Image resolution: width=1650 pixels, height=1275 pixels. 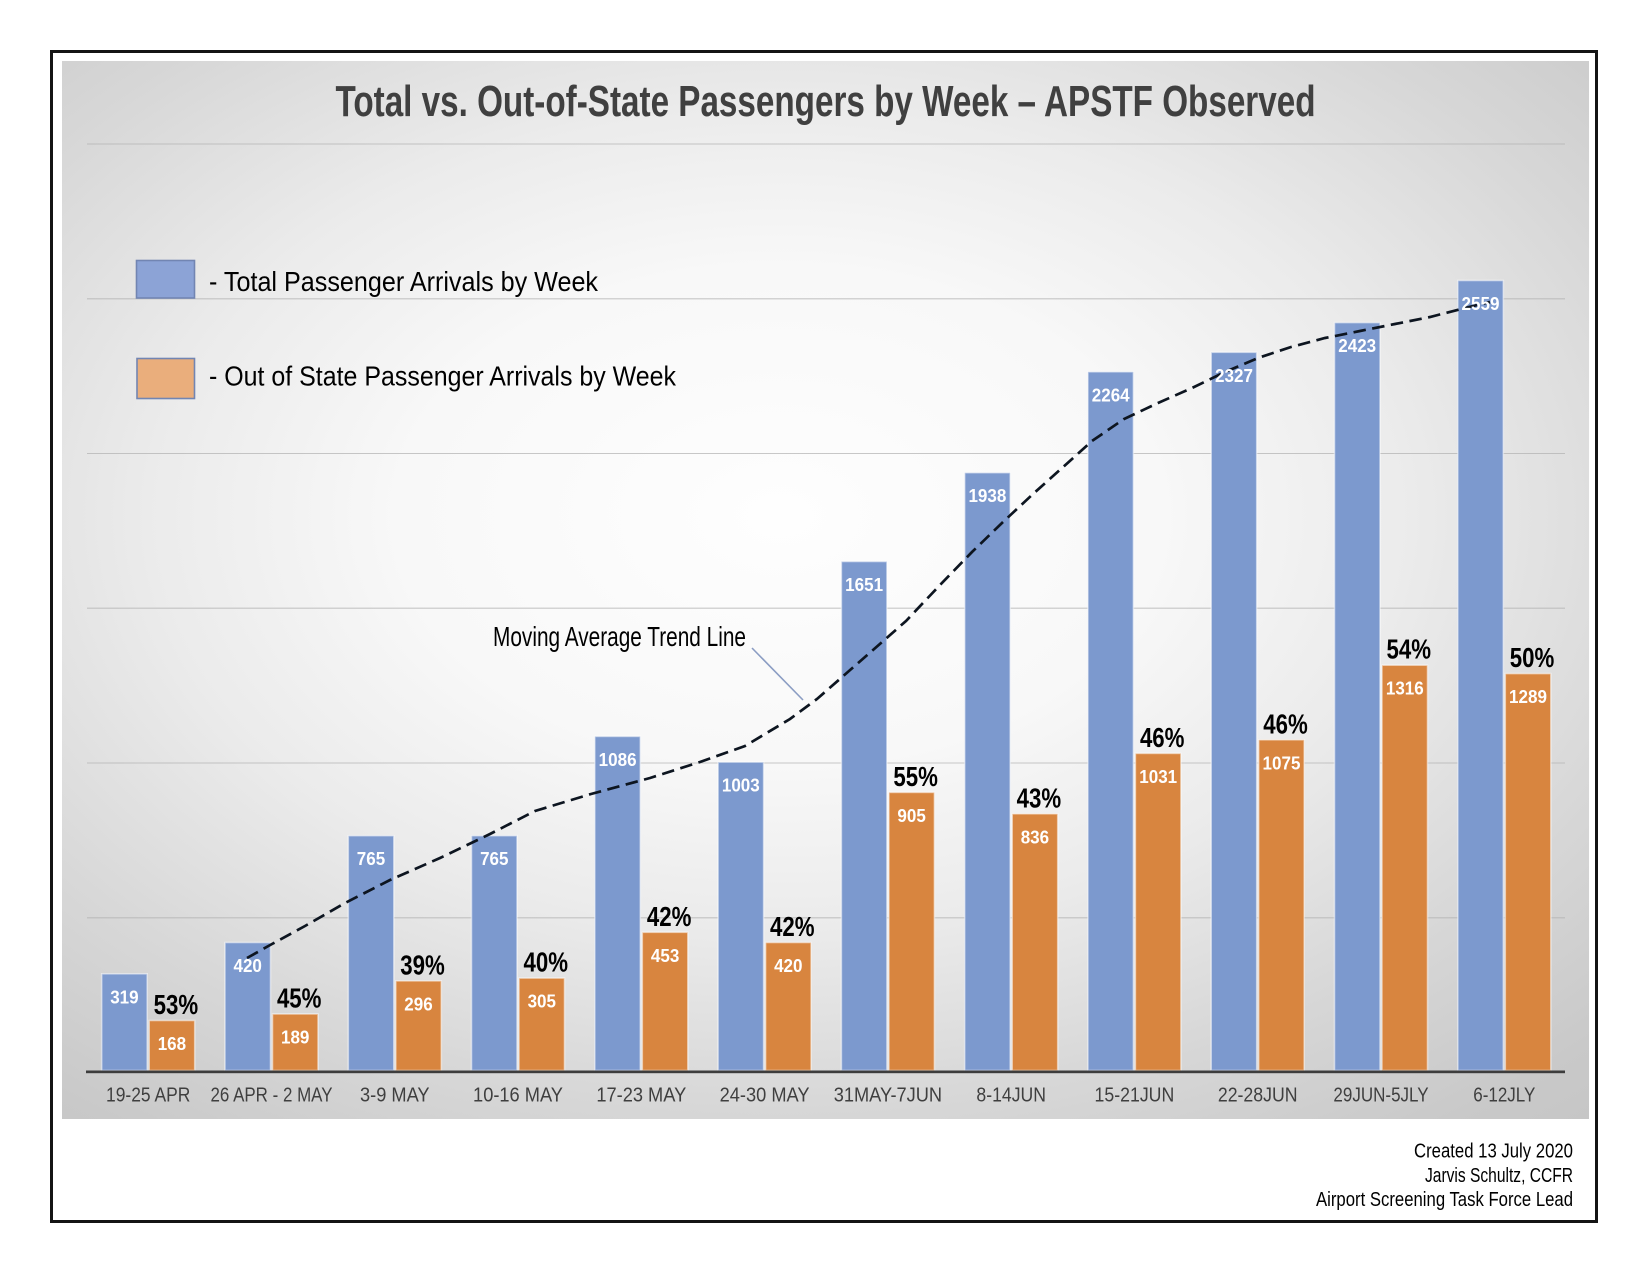 I want to click on svg-text: 453, so click(x=665, y=956).